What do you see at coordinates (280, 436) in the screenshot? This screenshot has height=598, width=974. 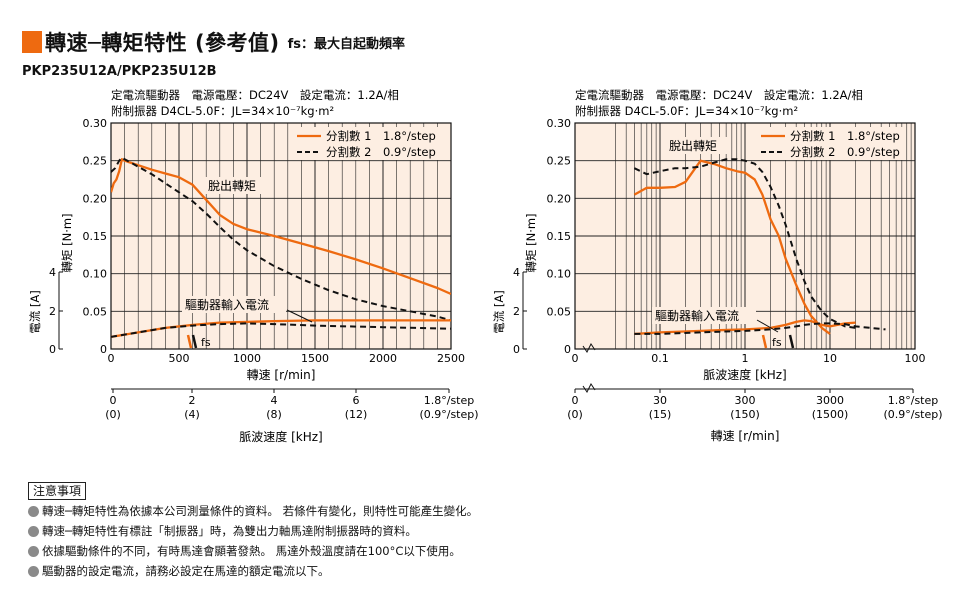 I see `secondary-x-axis-label: 脈波速度 [kHz]` at bounding box center [280, 436].